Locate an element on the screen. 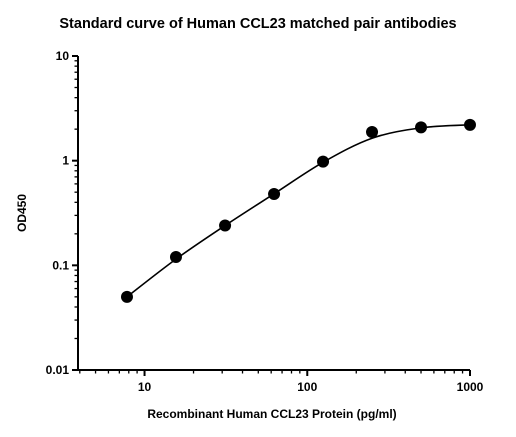 The height and width of the screenshot is (437, 516). x-tick-label: 10 is located at coordinates (145, 387).